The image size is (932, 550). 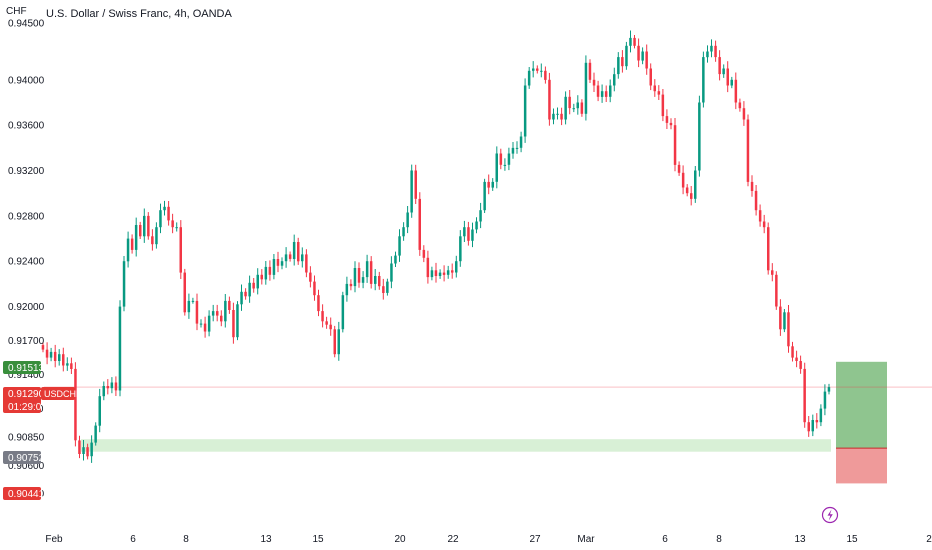 What do you see at coordinates (453, 539) in the screenshot?
I see `x-tick-label: 22` at bounding box center [453, 539].